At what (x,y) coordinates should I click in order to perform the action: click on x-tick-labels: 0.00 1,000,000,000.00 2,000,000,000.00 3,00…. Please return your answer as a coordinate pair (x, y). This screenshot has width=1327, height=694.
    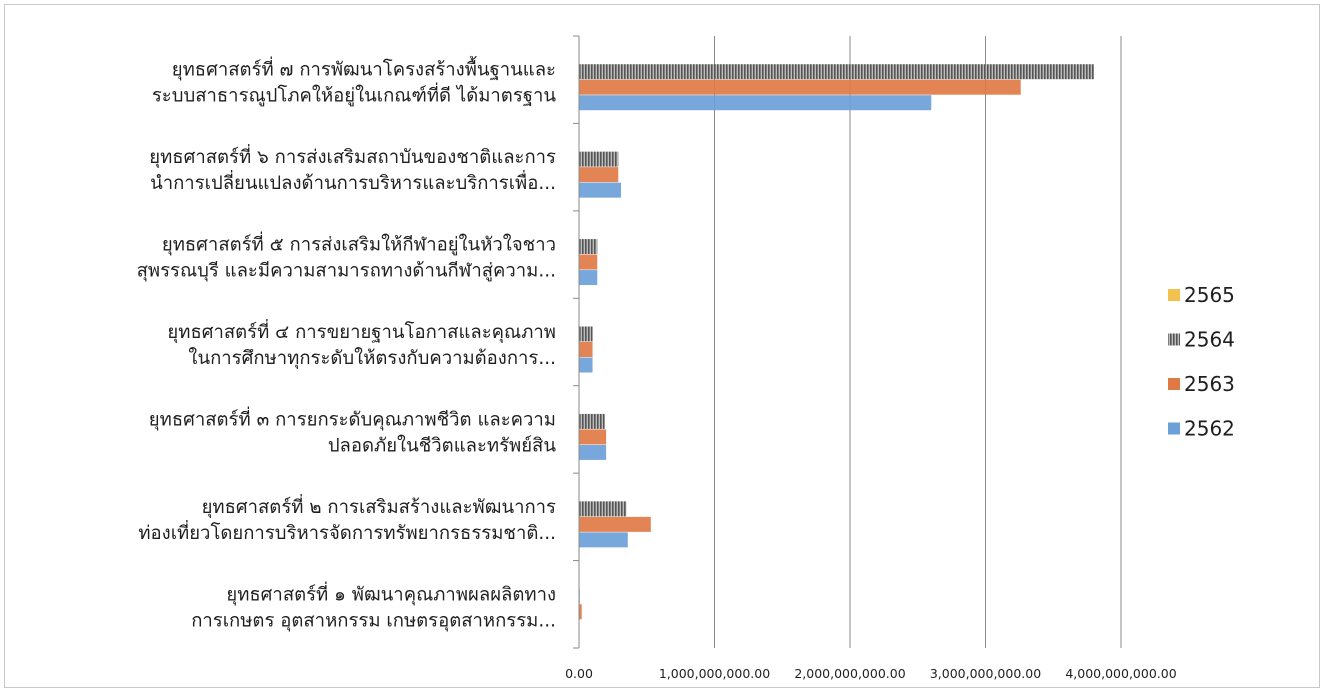
    Looking at the image, I should click on (871, 673).